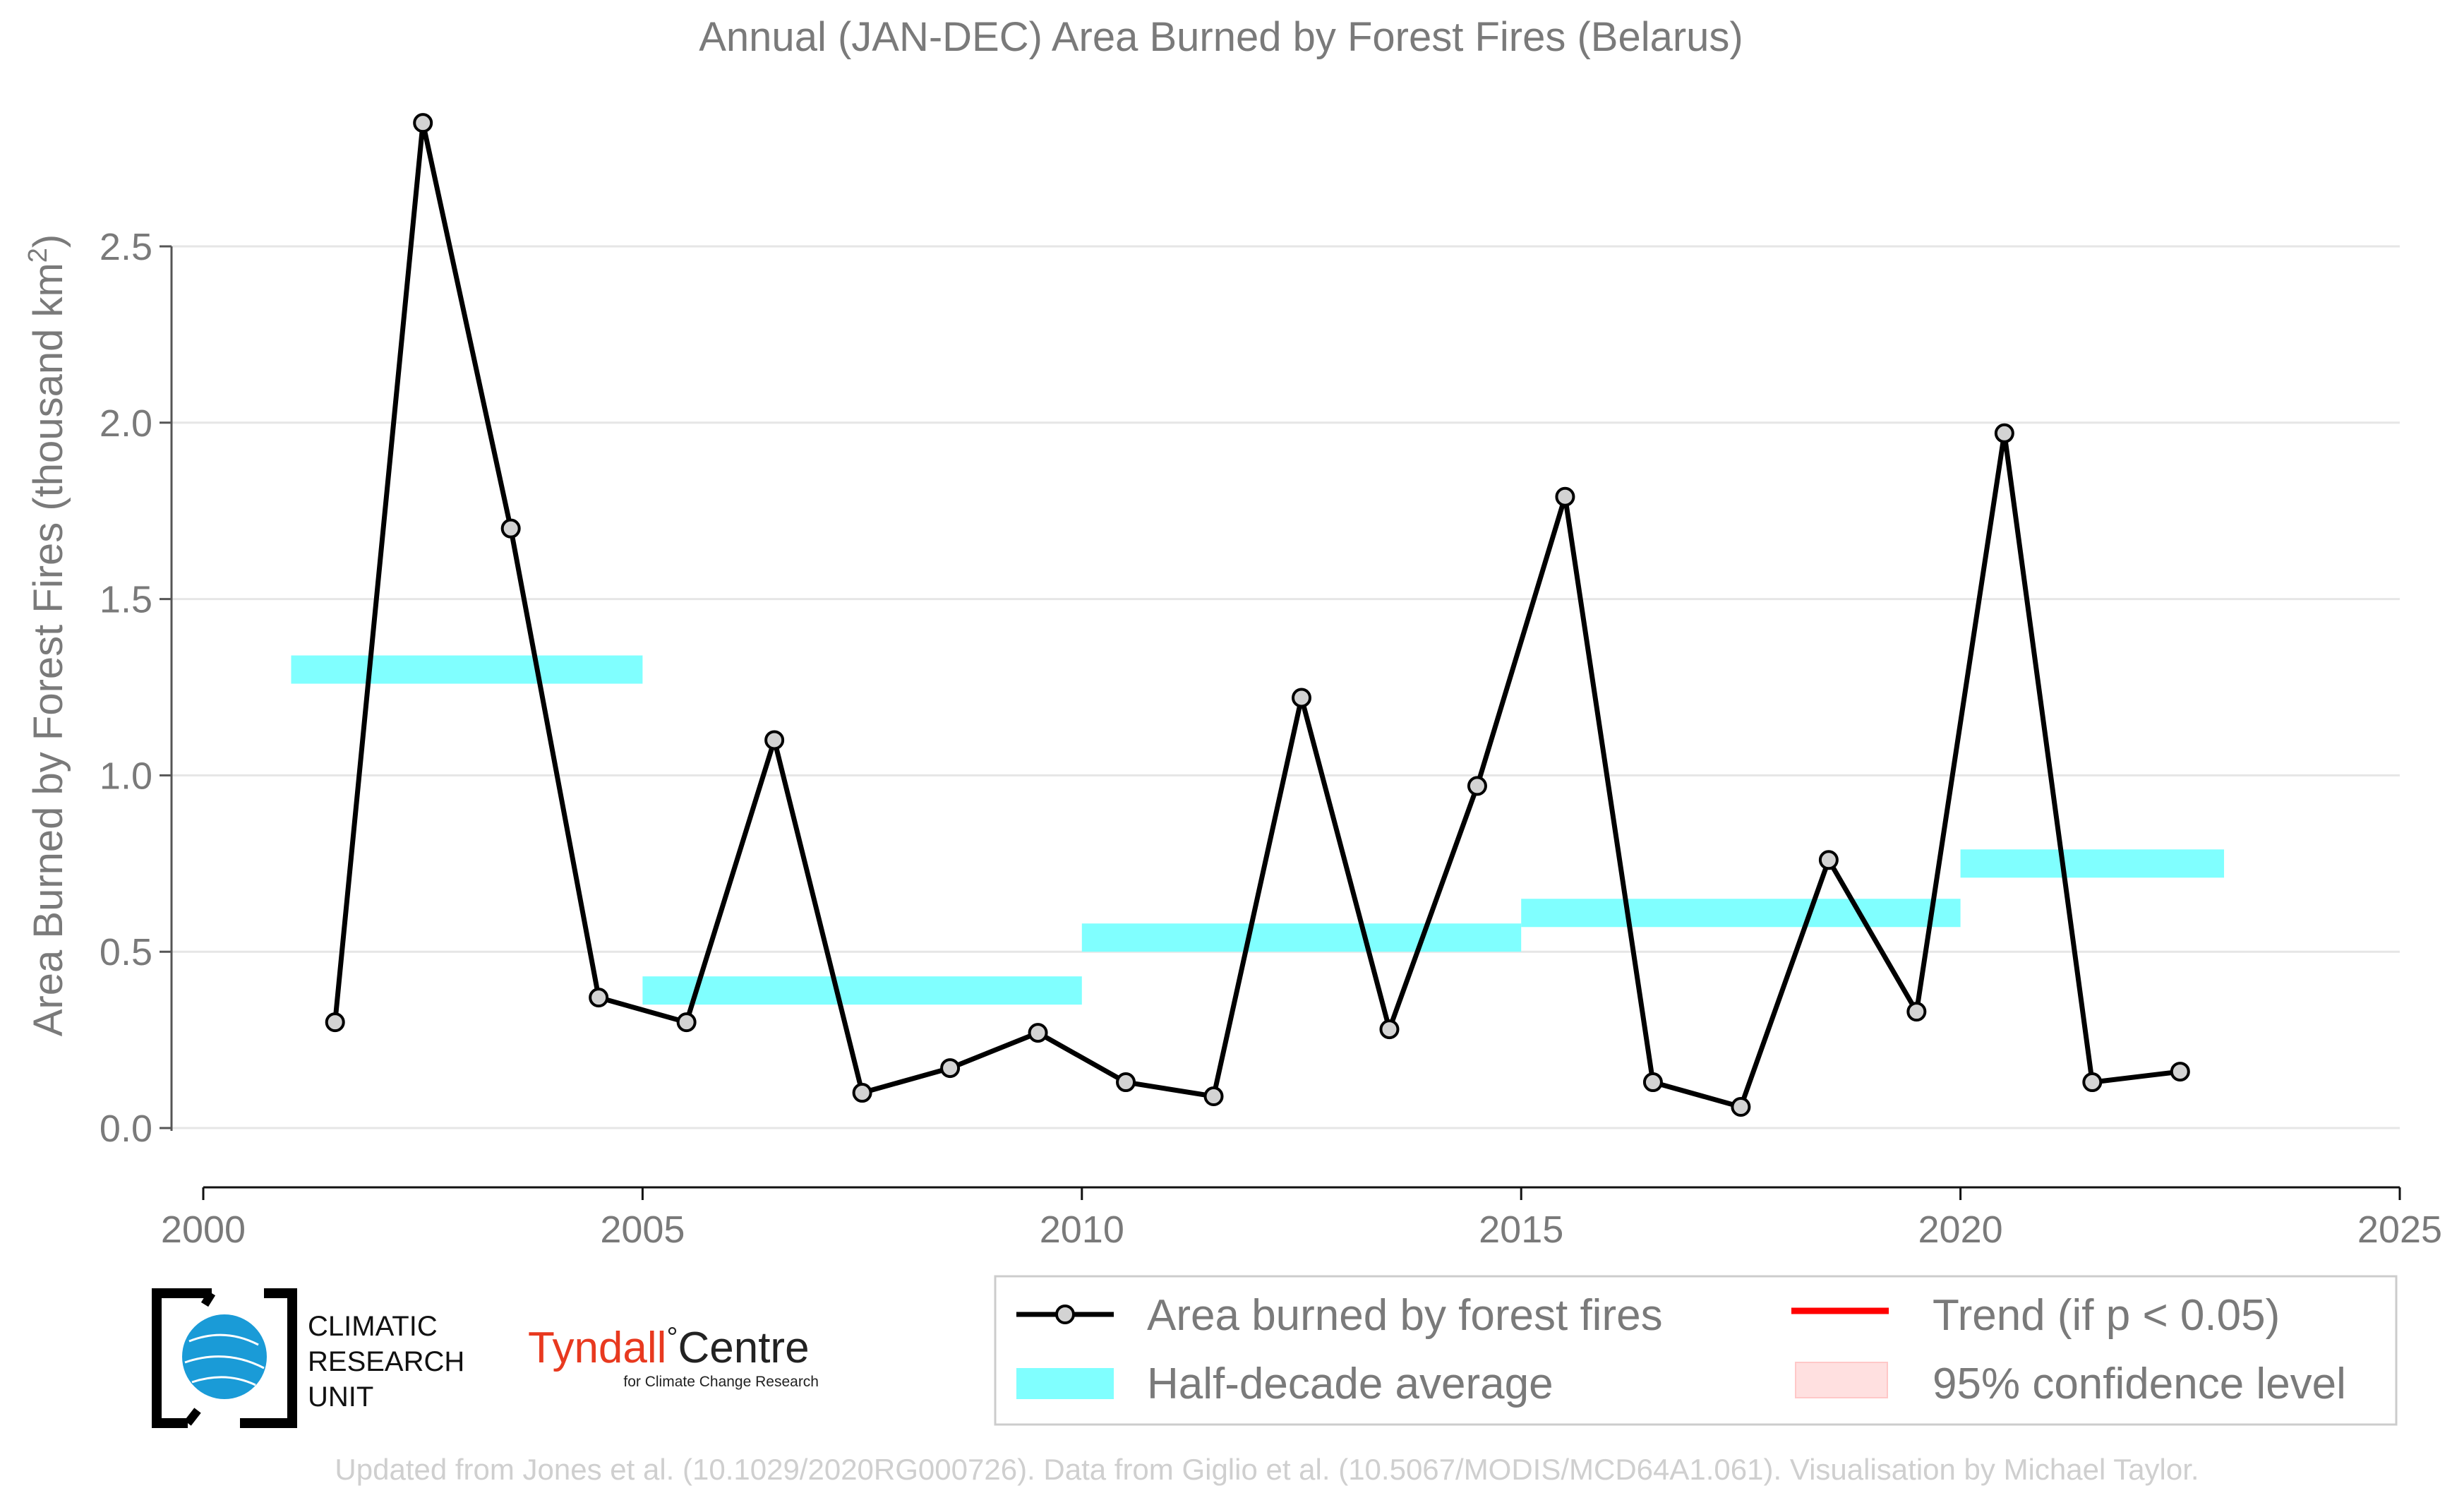 This screenshot has height=1505, width=2464. Describe the element at coordinates (136, 688) in the screenshot. I see `y-axis: 0.0 0.5 1.0 1.5 2.0 2.5` at that location.